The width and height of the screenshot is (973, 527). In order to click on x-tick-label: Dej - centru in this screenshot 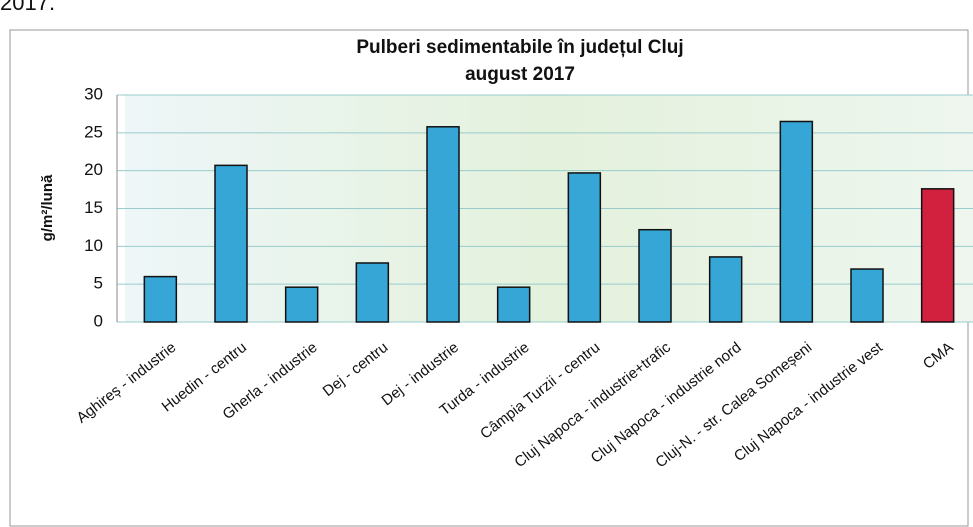, I will do `click(356, 369)`.